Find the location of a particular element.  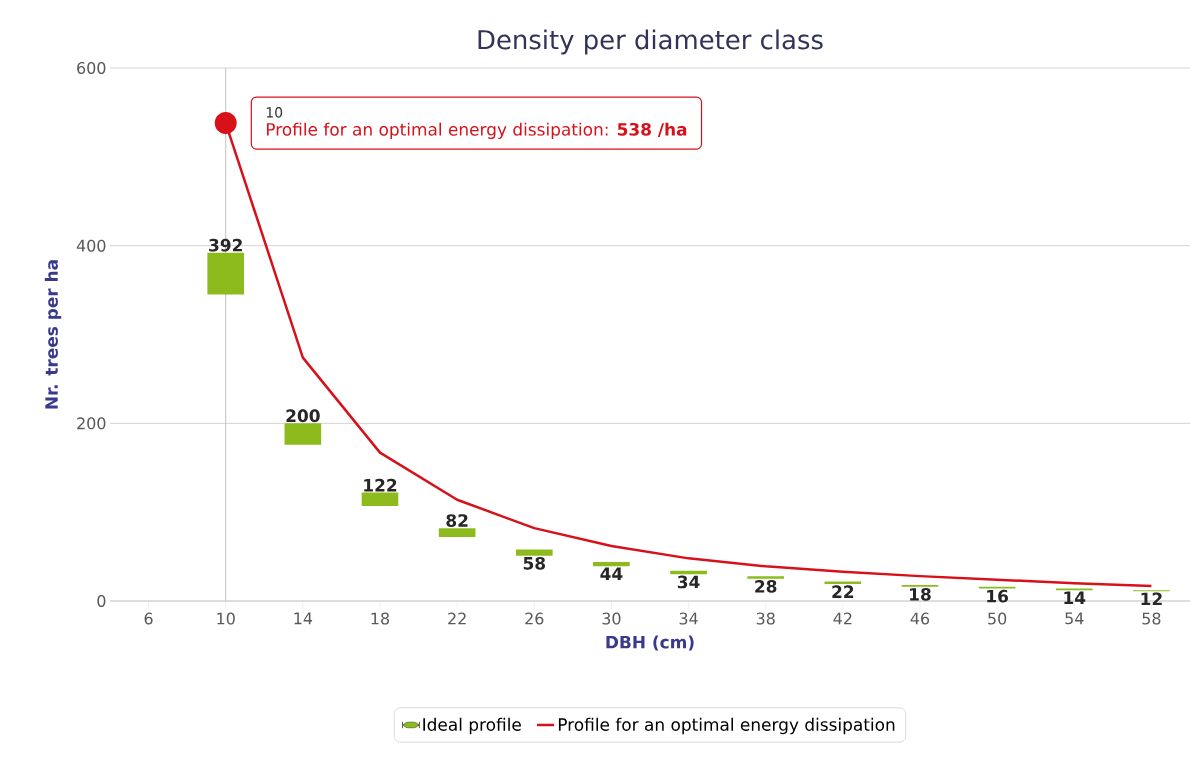

x-axis-title: DBH (cm) is located at coordinates (650, 643).